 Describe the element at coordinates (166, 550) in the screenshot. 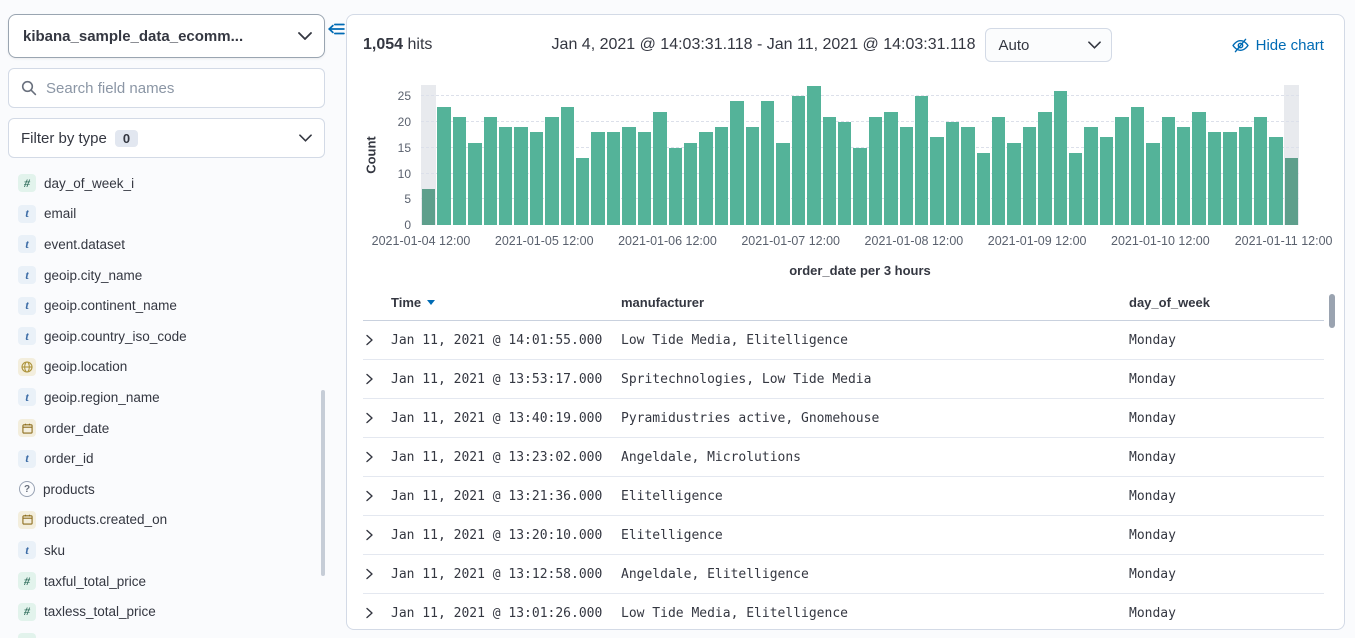

I see `field-item: # t ? sku` at that location.